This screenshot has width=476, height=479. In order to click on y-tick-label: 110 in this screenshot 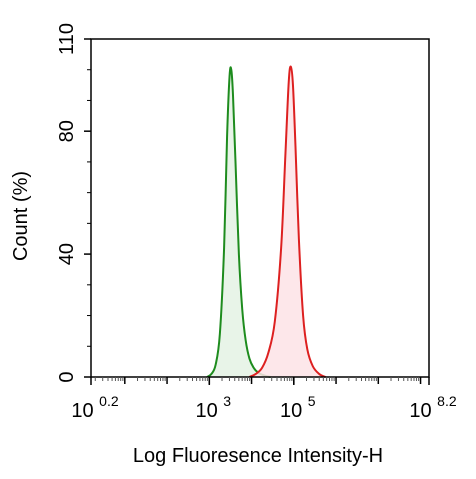, I will do `click(67, 39)`.